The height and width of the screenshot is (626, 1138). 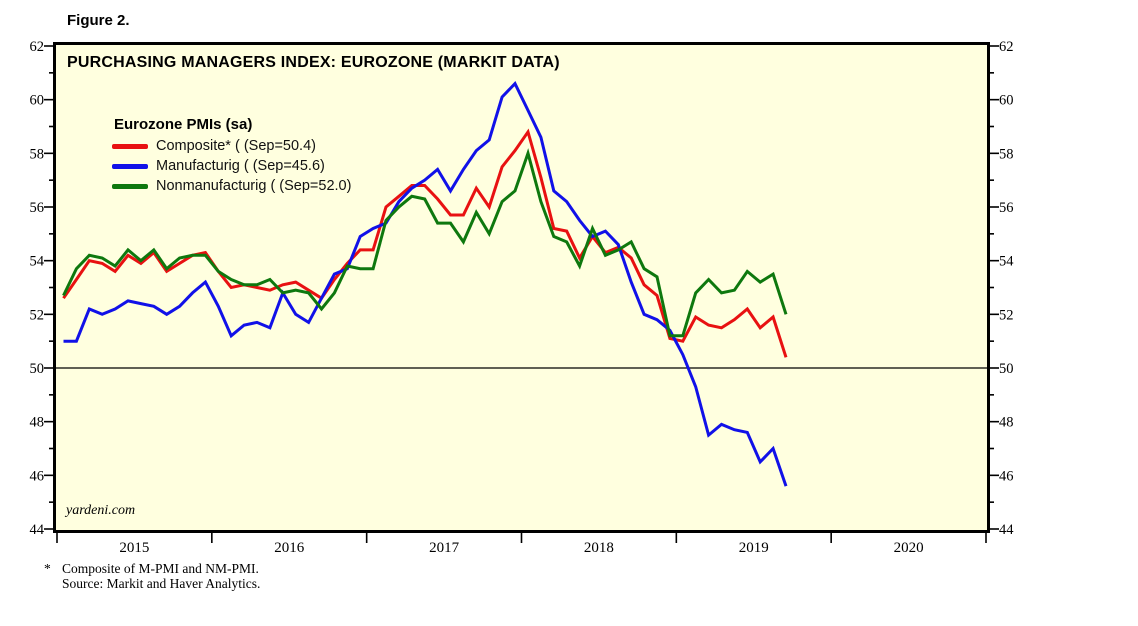 I want to click on x-tick-label: 2019, so click(x=754, y=548).